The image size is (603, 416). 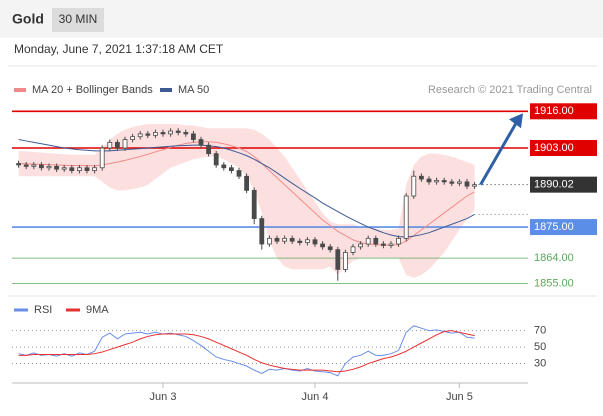 I want to click on legend-label: RSI, so click(x=43, y=310).